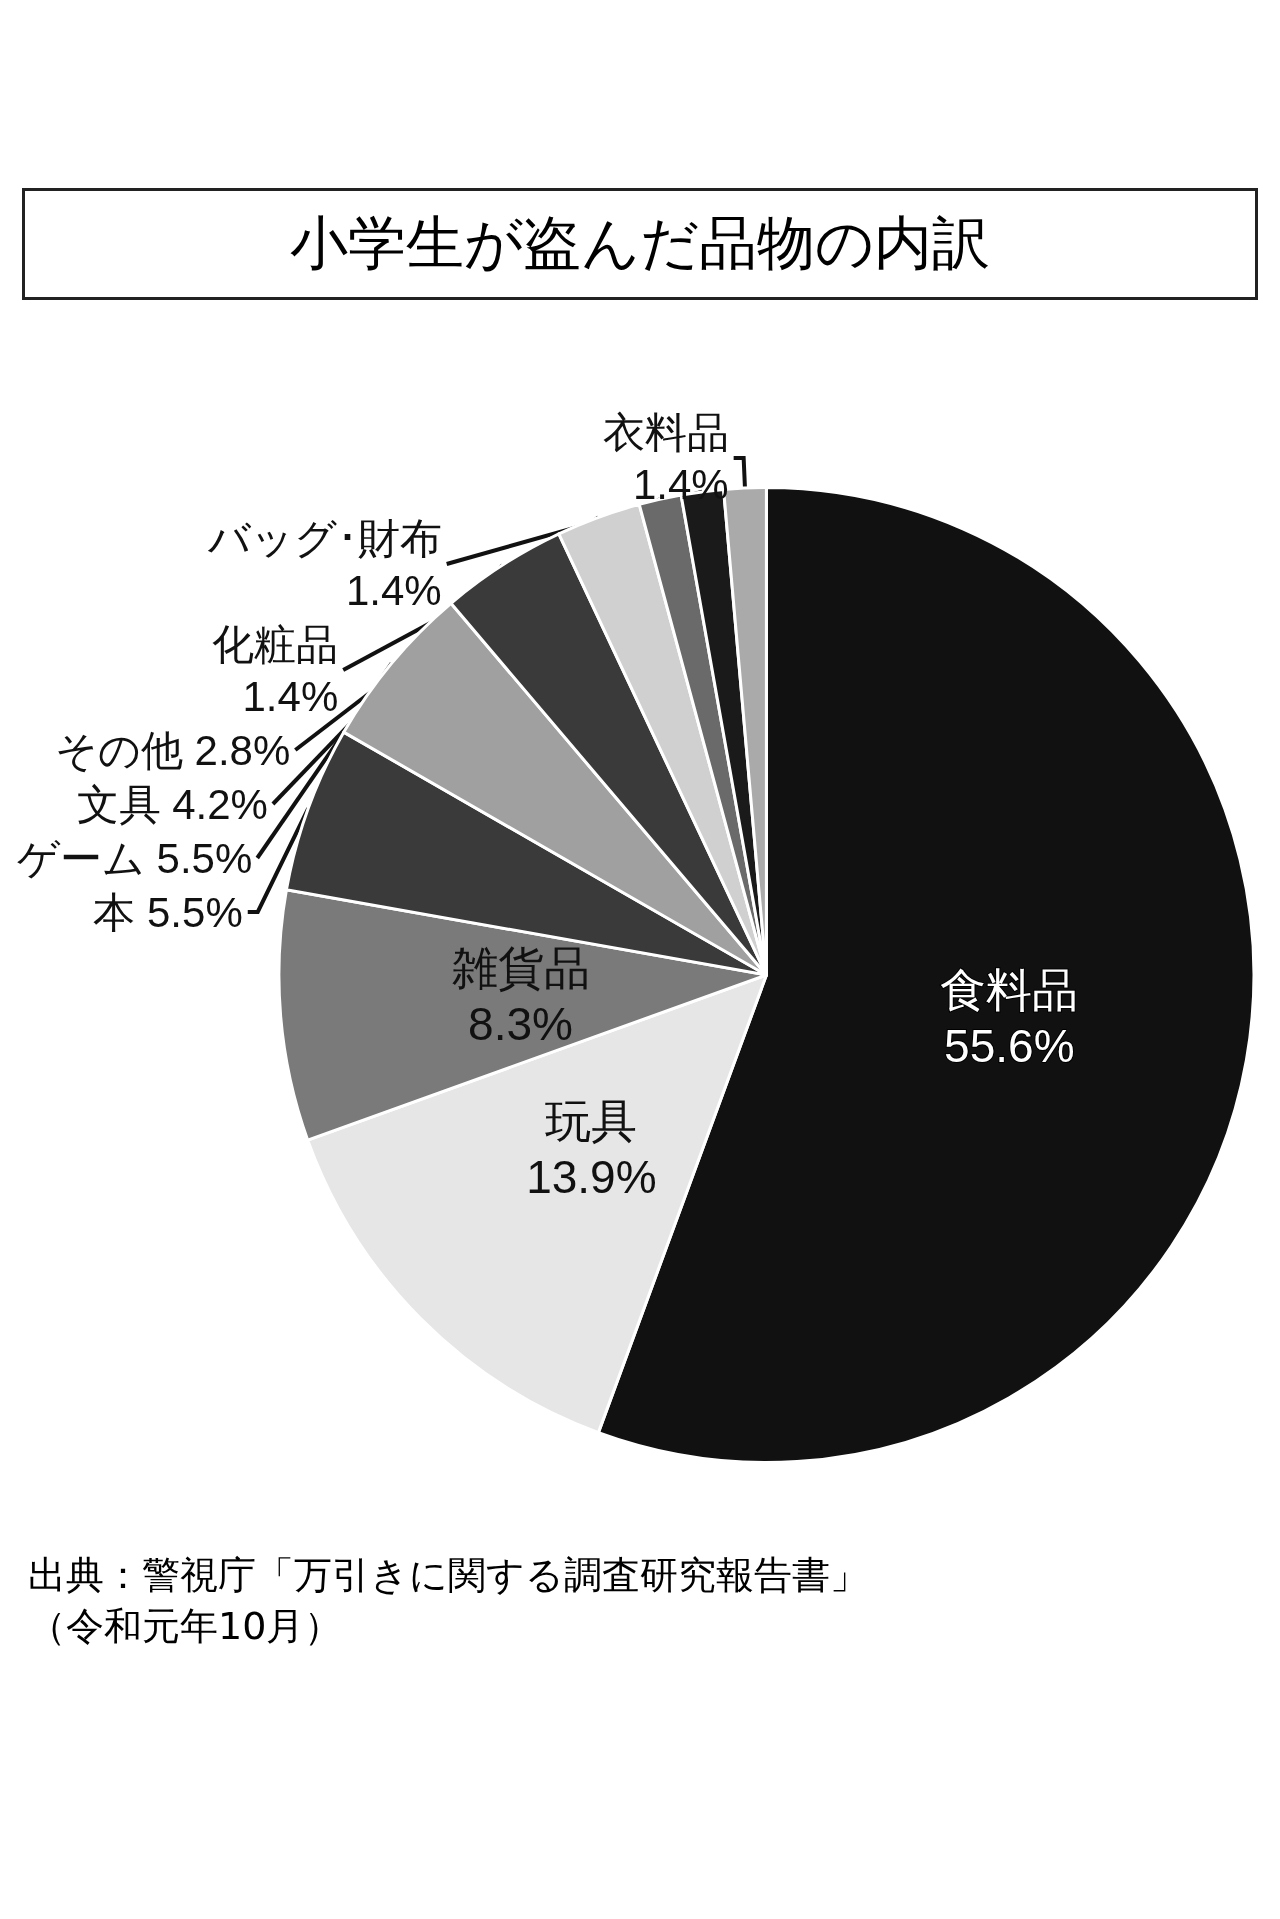 This screenshot has height=1919, width=1280. Describe the element at coordinates (665, 432) in the screenshot. I see `slice-label: 衣料品` at that location.